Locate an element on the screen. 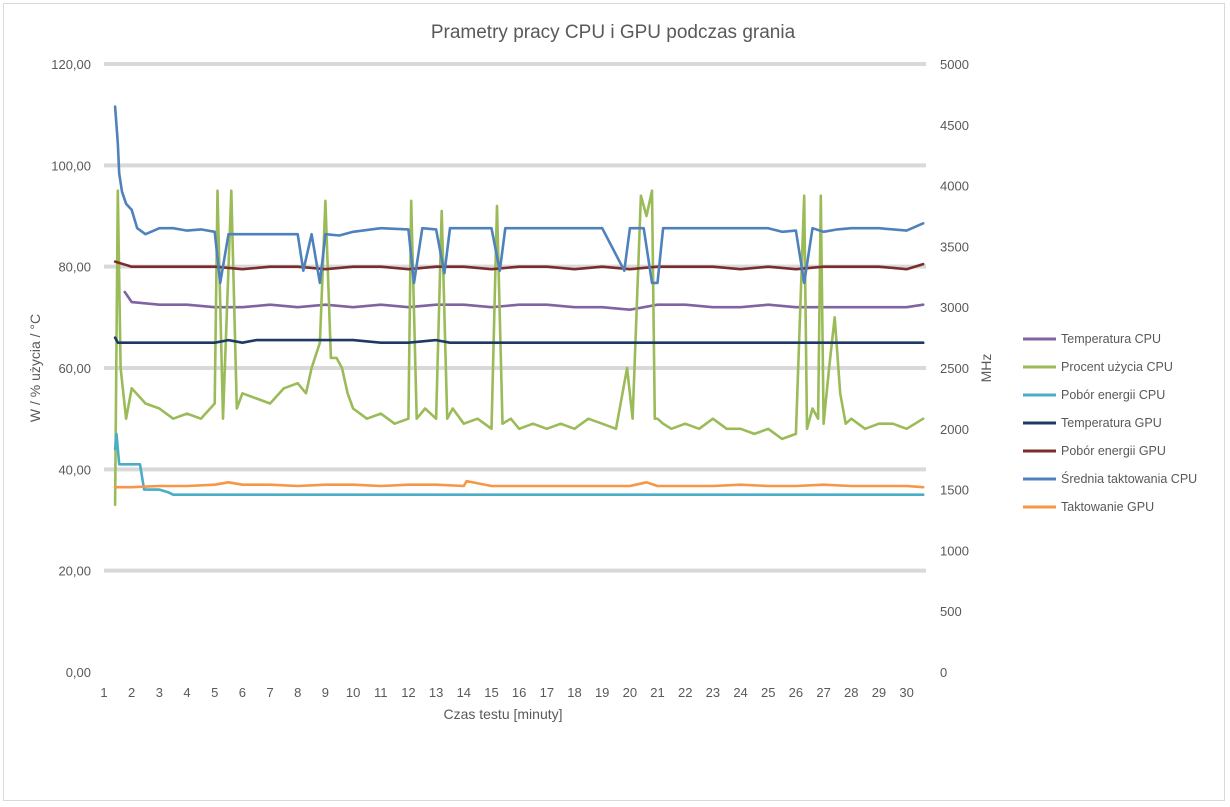 Image resolution: width=1230 pixels, height=807 pixels. x-tick-label: 16 is located at coordinates (519, 692).